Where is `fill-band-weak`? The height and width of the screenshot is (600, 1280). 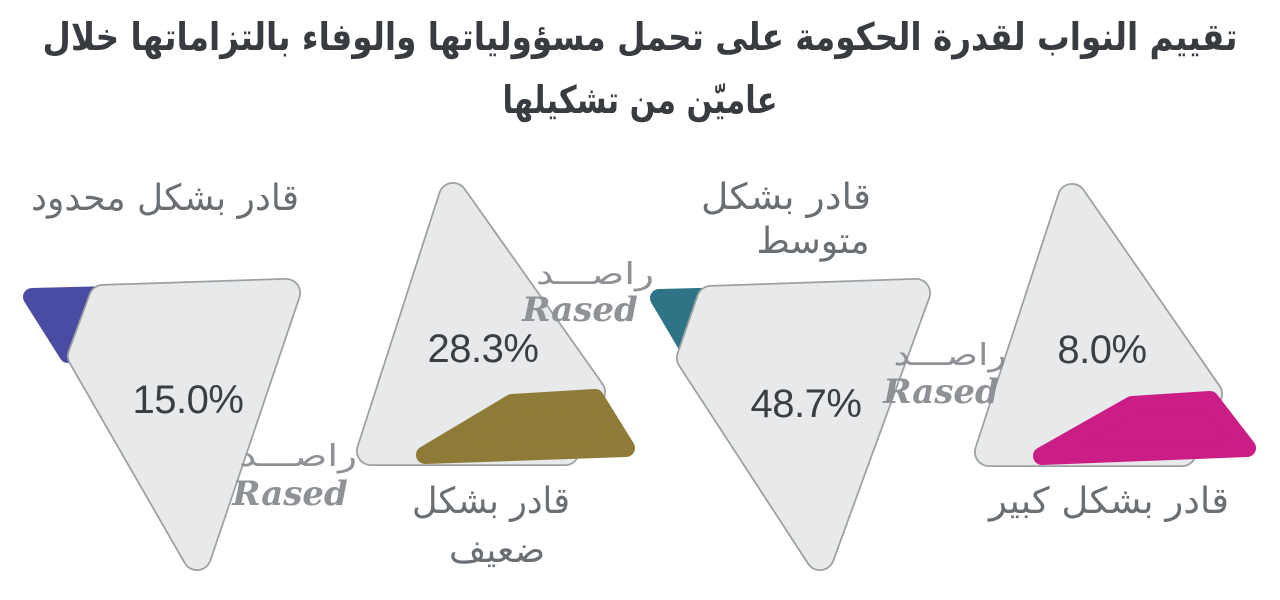
fill-band-weak is located at coordinates (525, 426).